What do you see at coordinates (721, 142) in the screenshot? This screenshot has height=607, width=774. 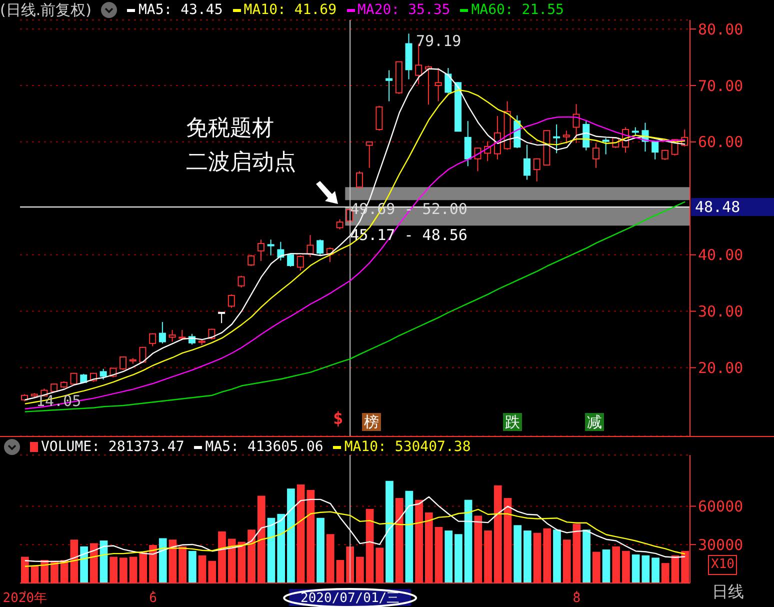 I see `y-tick-label: 60.00` at bounding box center [721, 142].